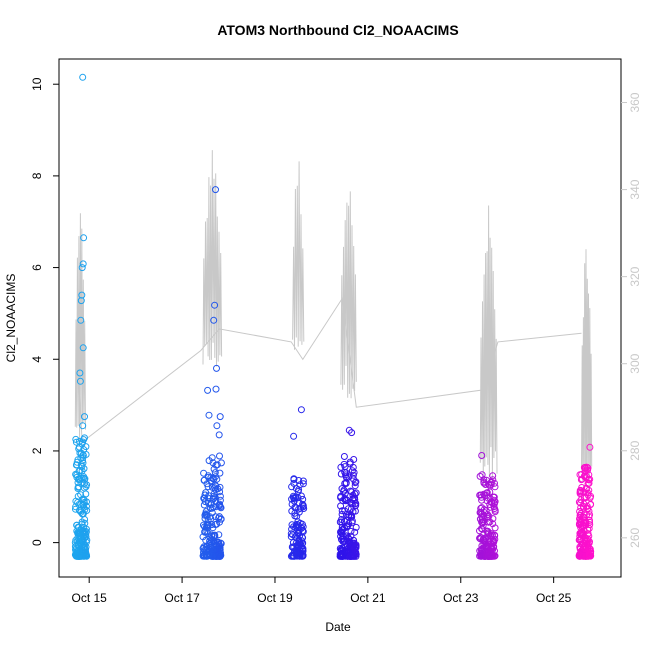  Describe the element at coordinates (635, 276) in the screenshot. I see `y2-tick-label-3: 320` at that location.